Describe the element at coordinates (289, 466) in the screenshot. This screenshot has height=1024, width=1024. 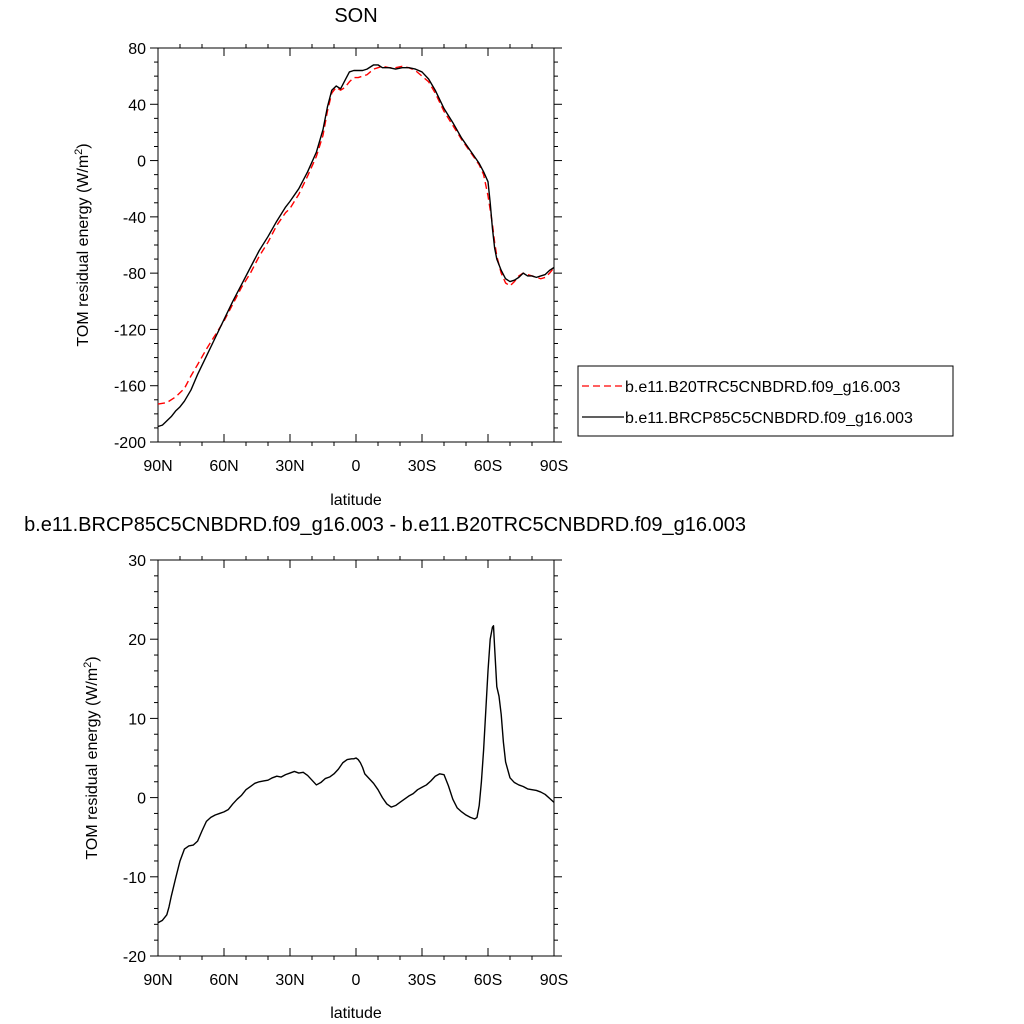
I see `top-x-tick-label: 30N` at that location.